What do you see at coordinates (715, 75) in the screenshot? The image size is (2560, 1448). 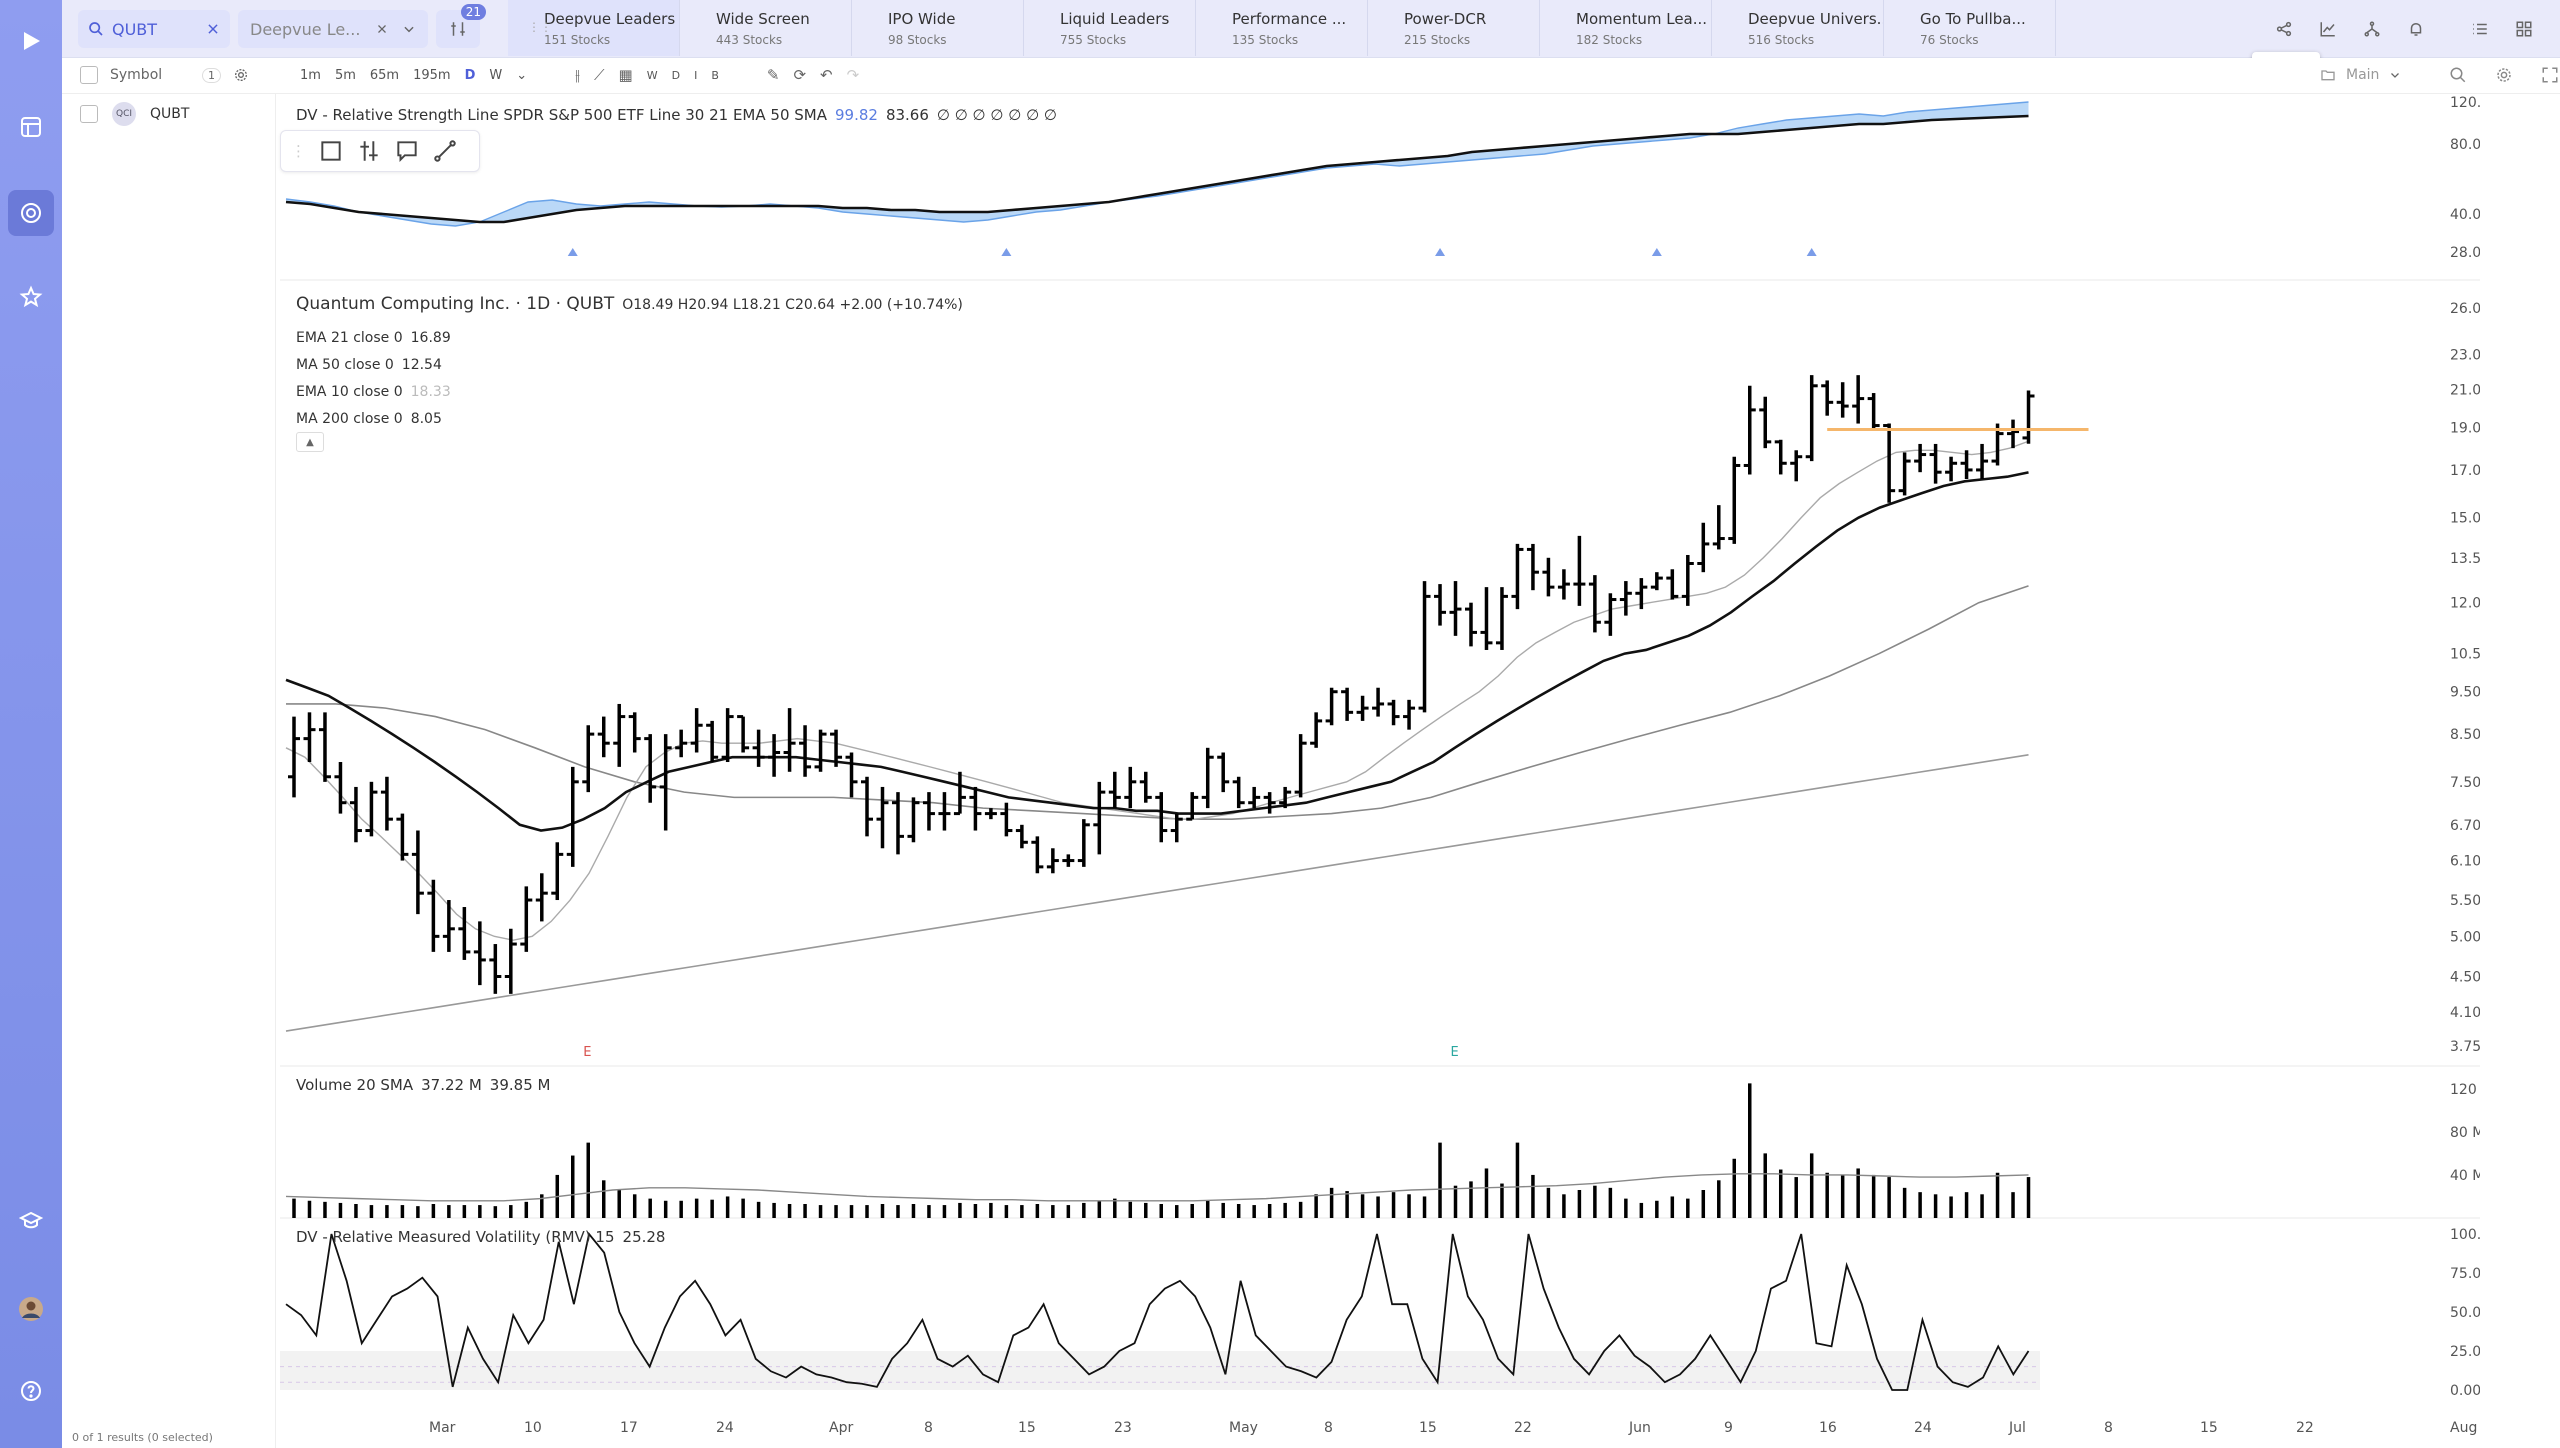 I see `chart-type-B: B` at bounding box center [715, 75].